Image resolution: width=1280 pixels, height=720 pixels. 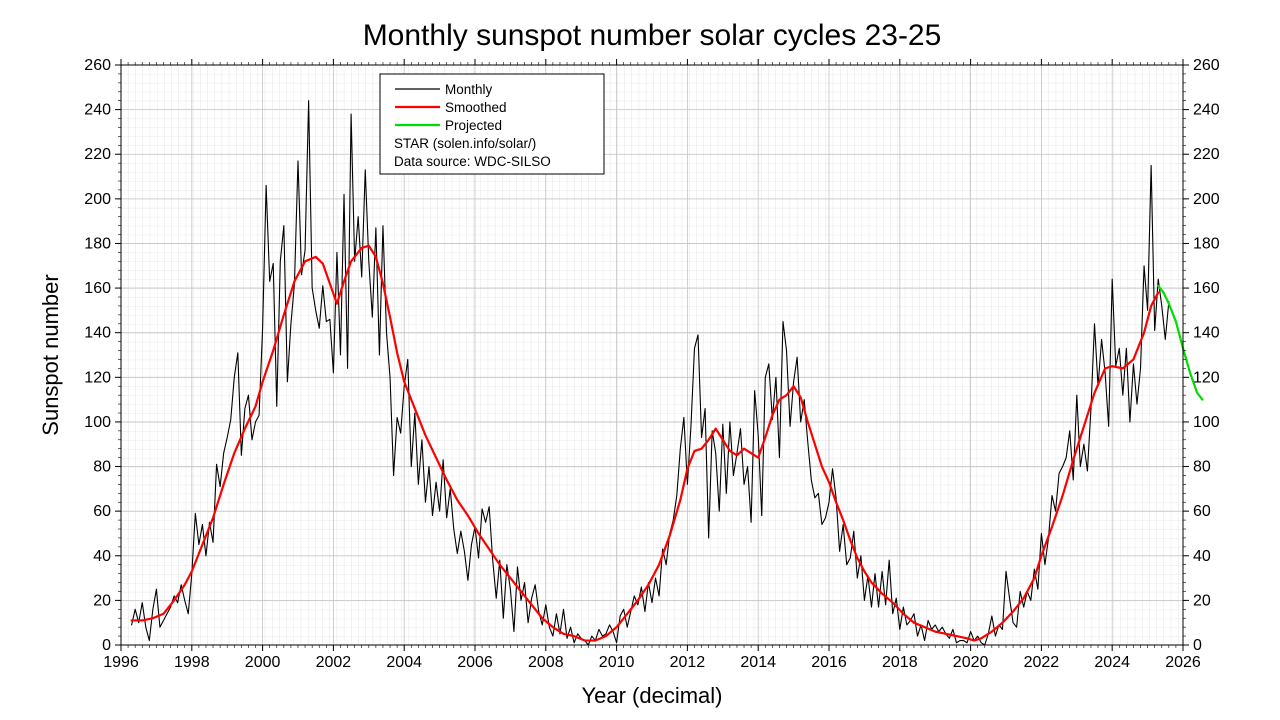 What do you see at coordinates (1042, 662) in the screenshot?
I see `x-tick-label: 2022` at bounding box center [1042, 662].